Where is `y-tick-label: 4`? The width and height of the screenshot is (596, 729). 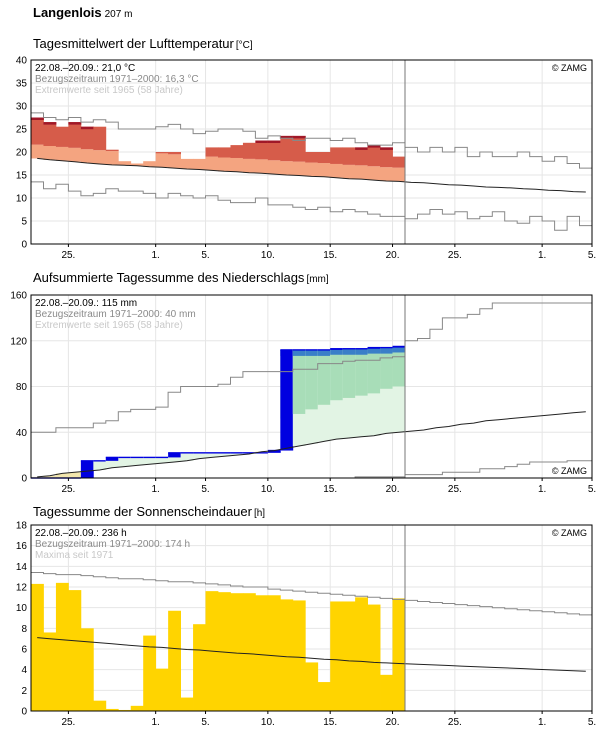 y-tick-label: 4 is located at coordinates (24, 670).